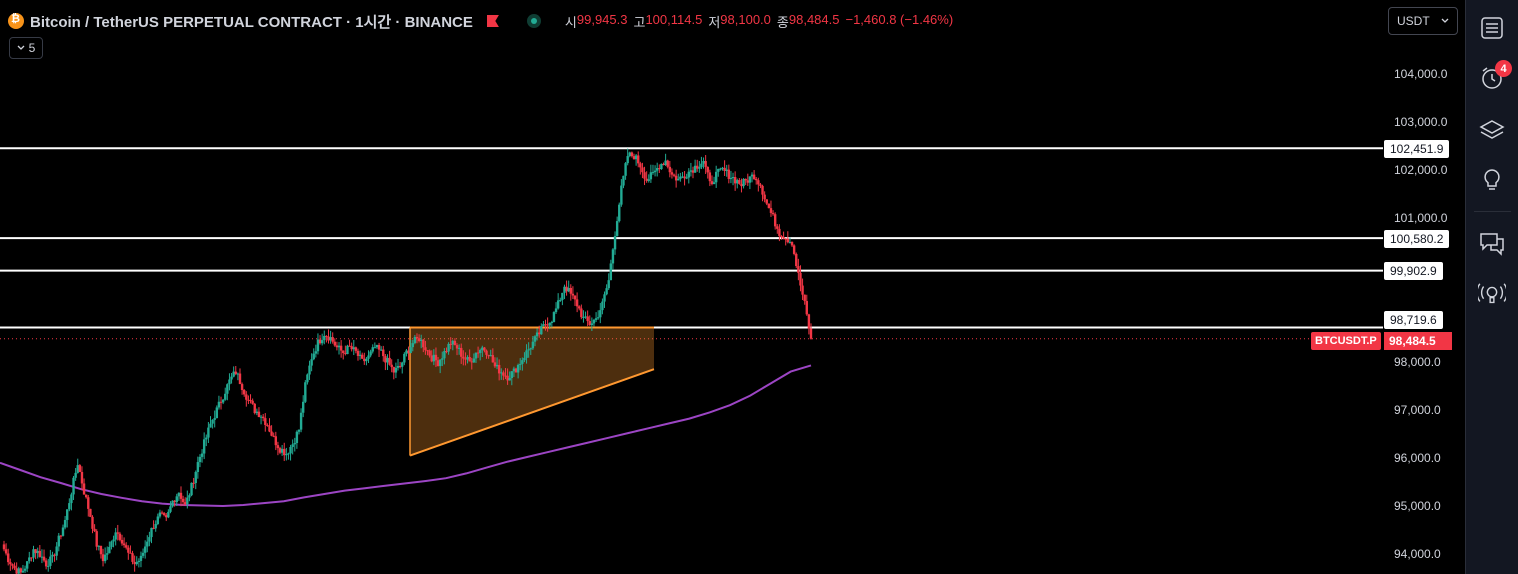 The image size is (1518, 574). Describe the element at coordinates (782, 22) in the screenshot. I see `close-label: 종` at that location.